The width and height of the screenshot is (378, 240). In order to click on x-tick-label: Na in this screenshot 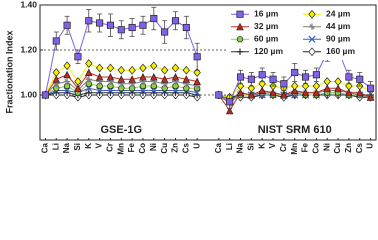, I will do `click(66, 147)`.